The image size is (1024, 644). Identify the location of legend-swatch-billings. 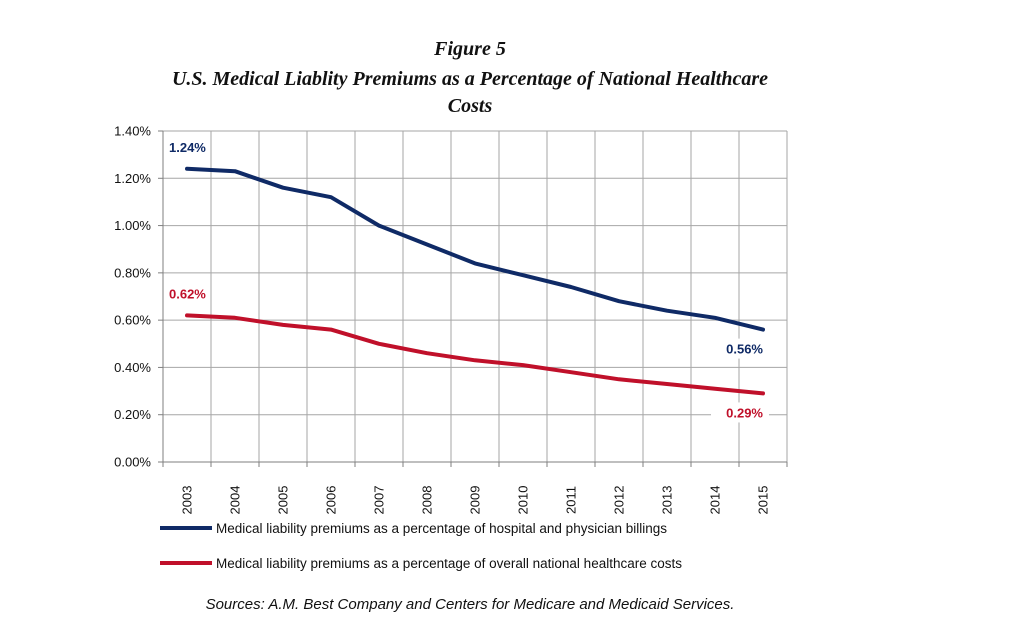
(186, 528).